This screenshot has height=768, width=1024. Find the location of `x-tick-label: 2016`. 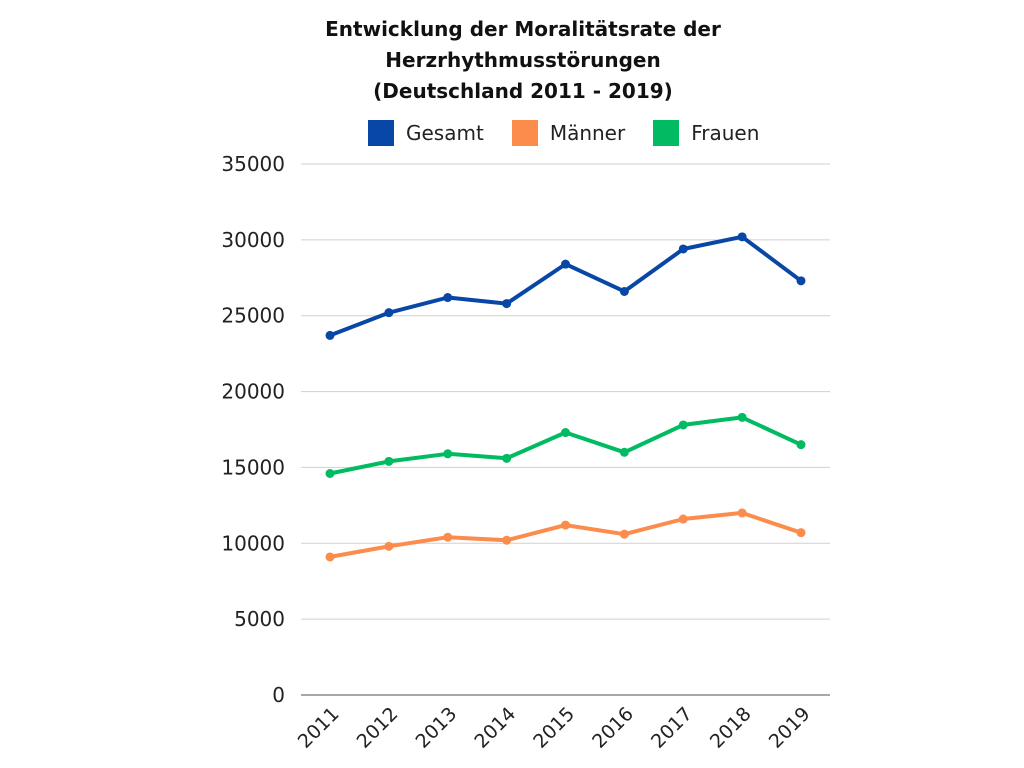

x-tick-label: 2016 is located at coordinates (613, 728).